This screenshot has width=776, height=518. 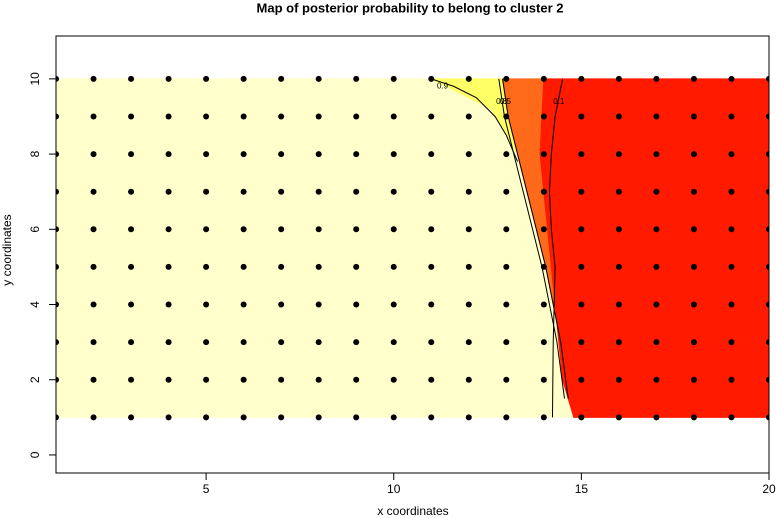 What do you see at coordinates (502, 101) in the screenshot?
I see `contour-label: 0.8` at bounding box center [502, 101].